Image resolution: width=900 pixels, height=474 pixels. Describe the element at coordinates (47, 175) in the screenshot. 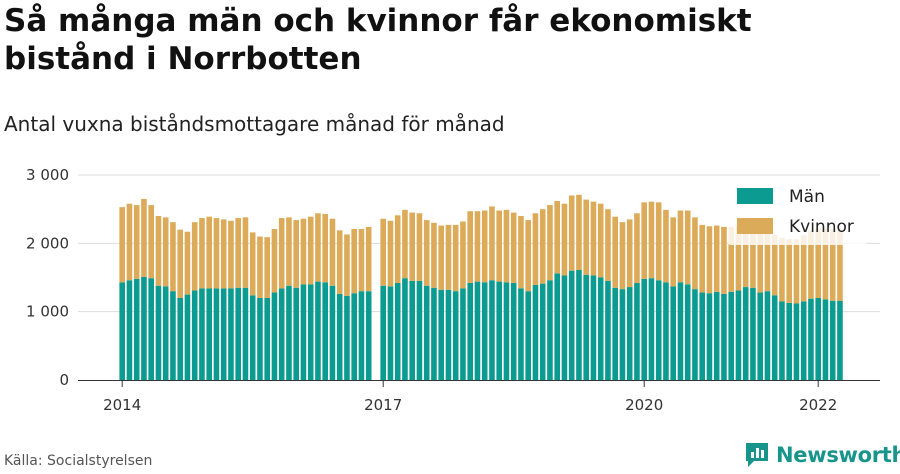

I see `y-tick-label: 3 000` at that location.